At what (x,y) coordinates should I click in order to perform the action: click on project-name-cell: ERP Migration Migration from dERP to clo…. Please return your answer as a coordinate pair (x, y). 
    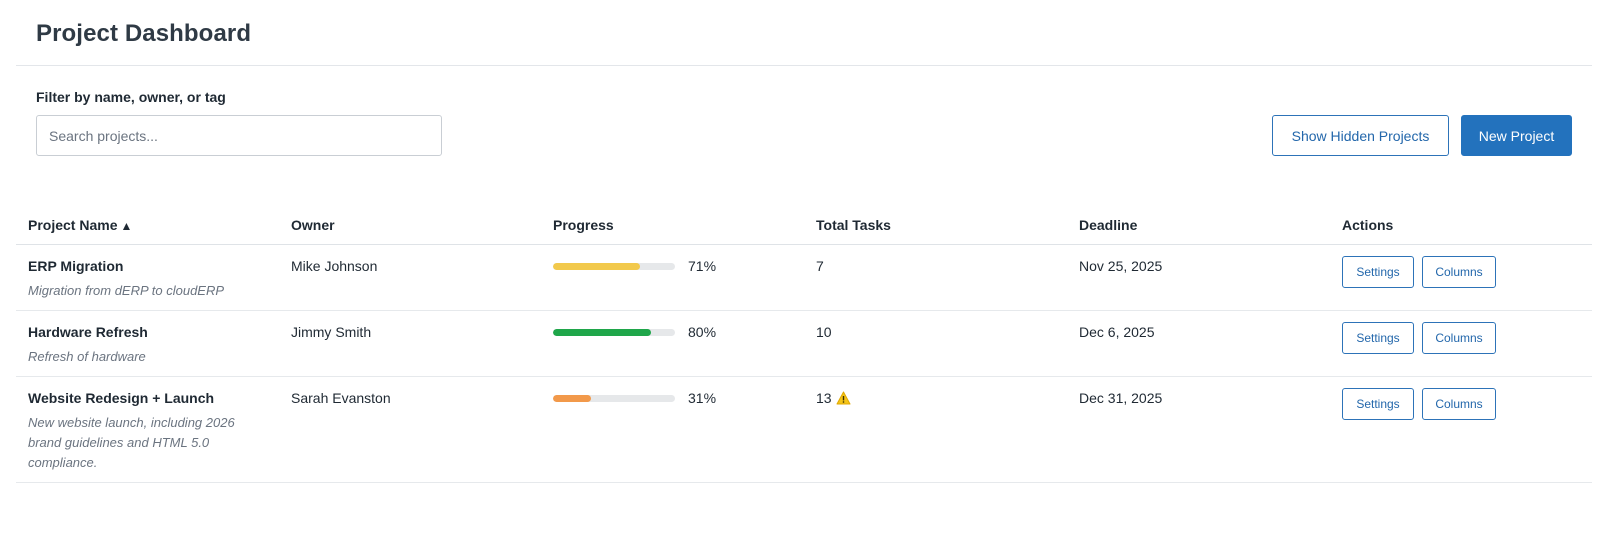
    Looking at the image, I should click on (153, 279).